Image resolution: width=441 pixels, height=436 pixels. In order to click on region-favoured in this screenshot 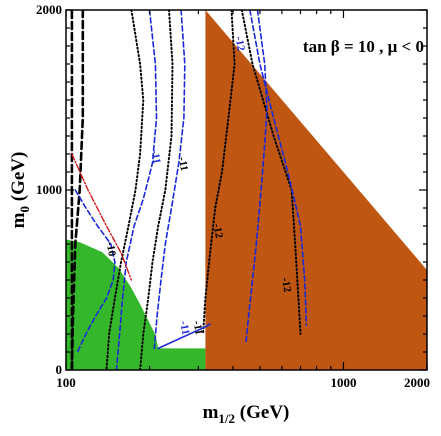, I will do `click(136, 304)`.